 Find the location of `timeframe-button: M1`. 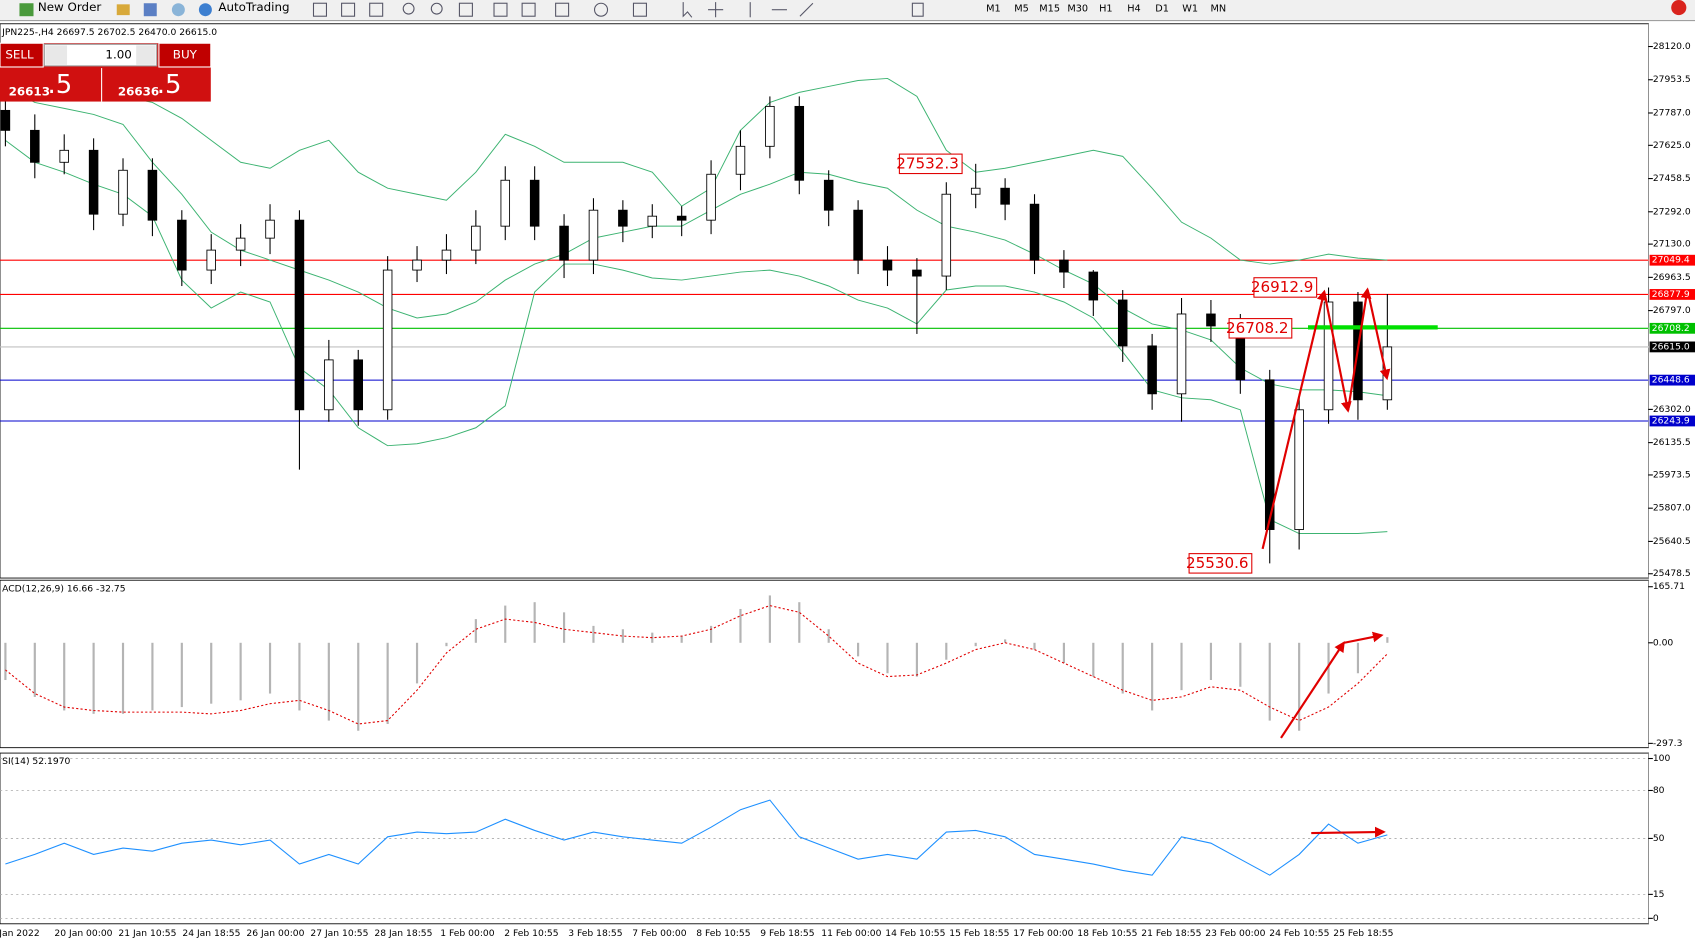

timeframe-button: M1 is located at coordinates (993, 9).